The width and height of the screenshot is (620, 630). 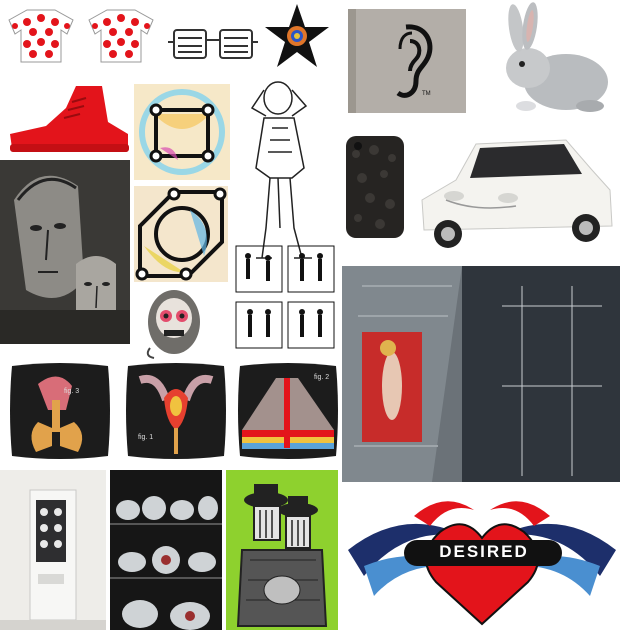 I want to click on black-star-icon, so click(x=297, y=35).